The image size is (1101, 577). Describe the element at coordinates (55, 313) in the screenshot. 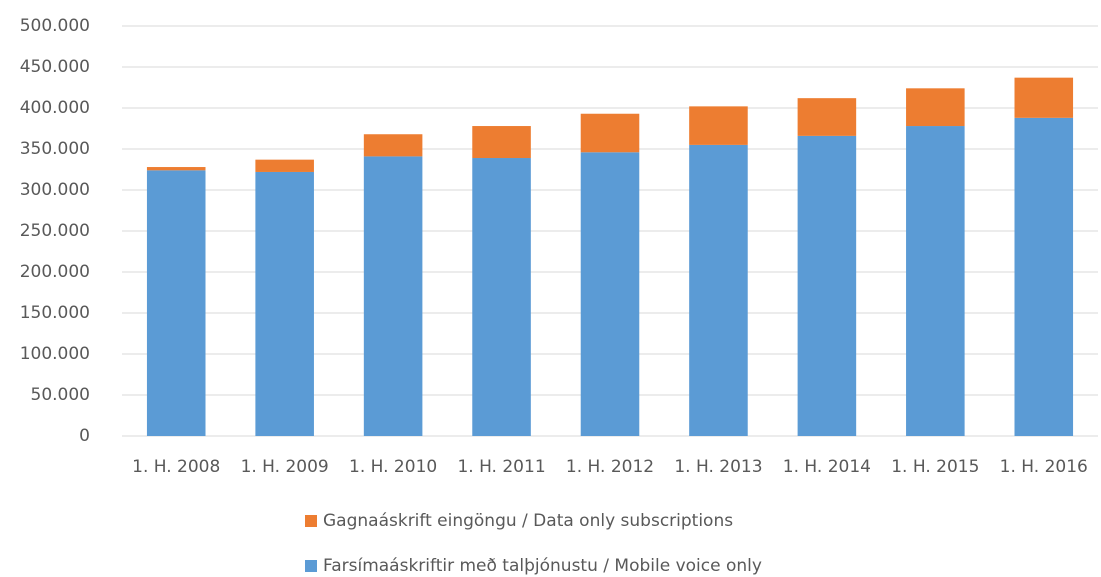

I see `y-tick-label: 150.000` at that location.